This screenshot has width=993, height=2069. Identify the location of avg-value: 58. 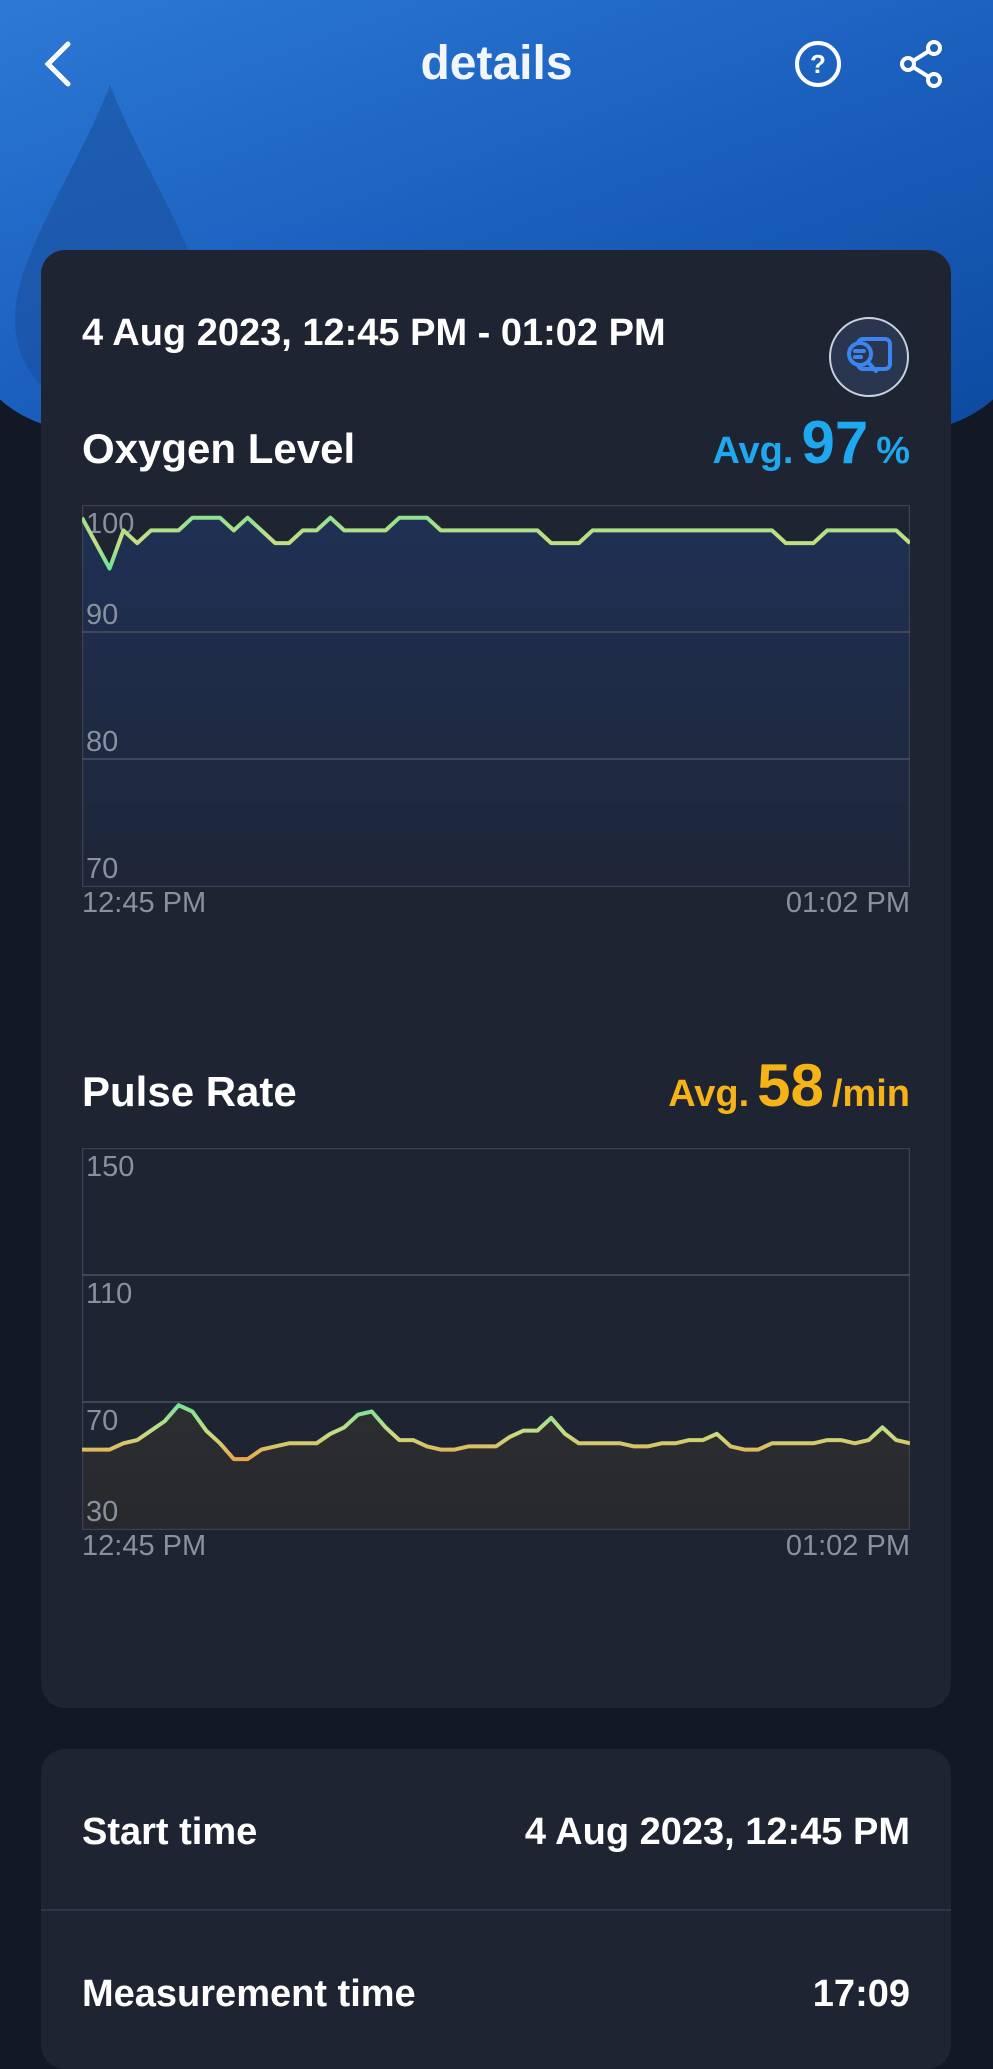
(790, 1085).